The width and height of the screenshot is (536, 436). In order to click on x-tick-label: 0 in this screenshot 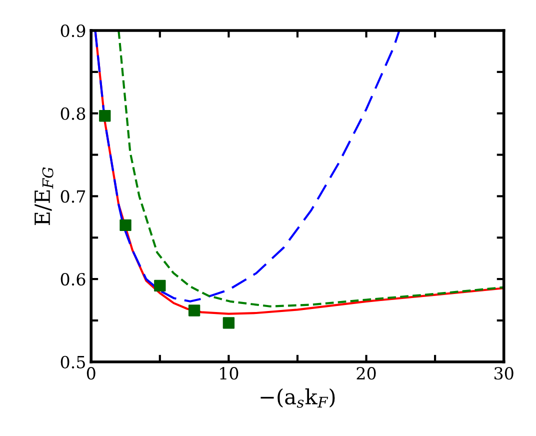, I will do `click(91, 373)`.